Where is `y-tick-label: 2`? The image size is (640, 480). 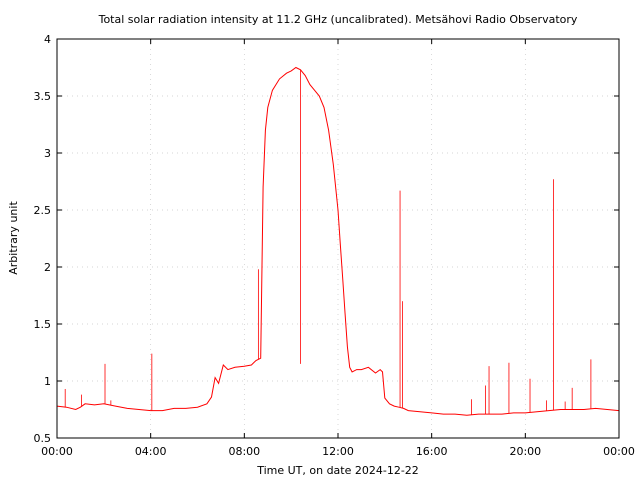 y-tick-label: 2 is located at coordinates (47, 267).